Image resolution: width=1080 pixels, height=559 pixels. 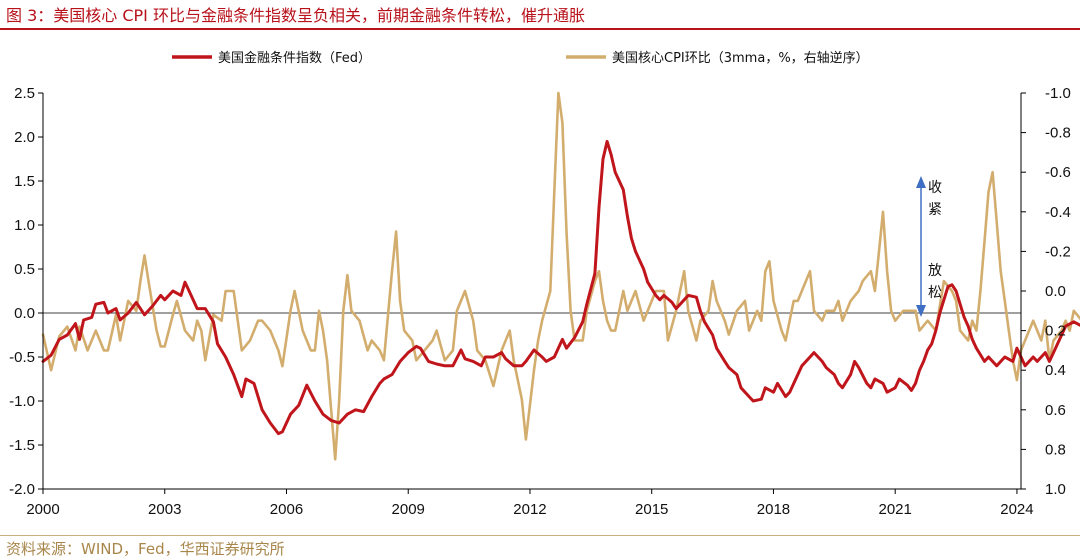 I want to click on x-tick-label: 2003, so click(x=164, y=509).